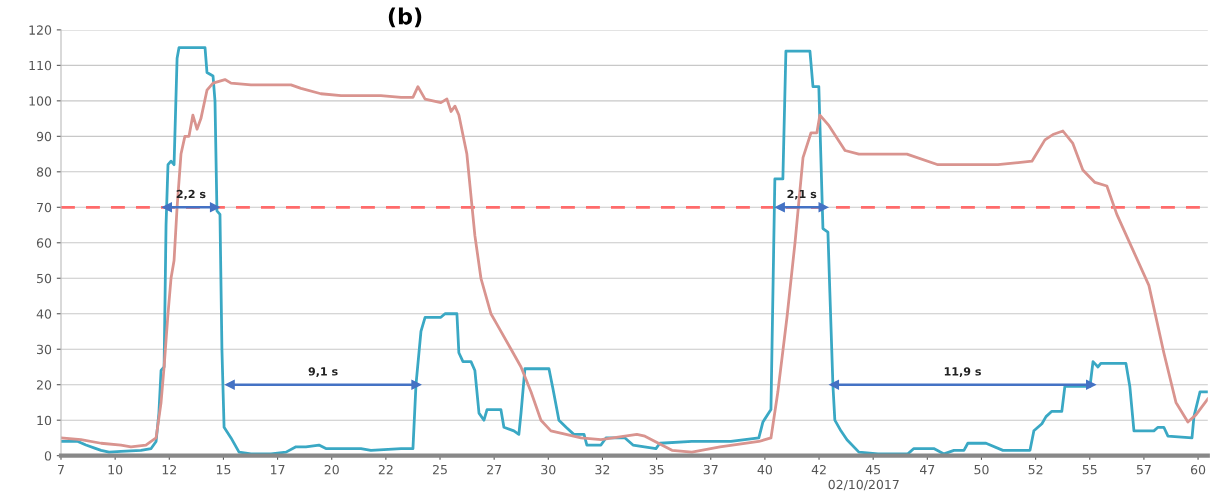 The width and height of the screenshot is (1220, 498). I want to click on x-tick-label: 37, so click(710, 469).